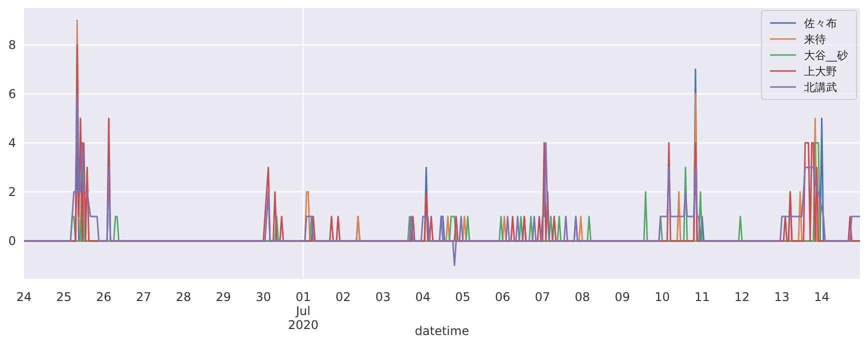 This screenshot has height=347, width=867. I want to click on x-tick-label: 10, so click(662, 297).